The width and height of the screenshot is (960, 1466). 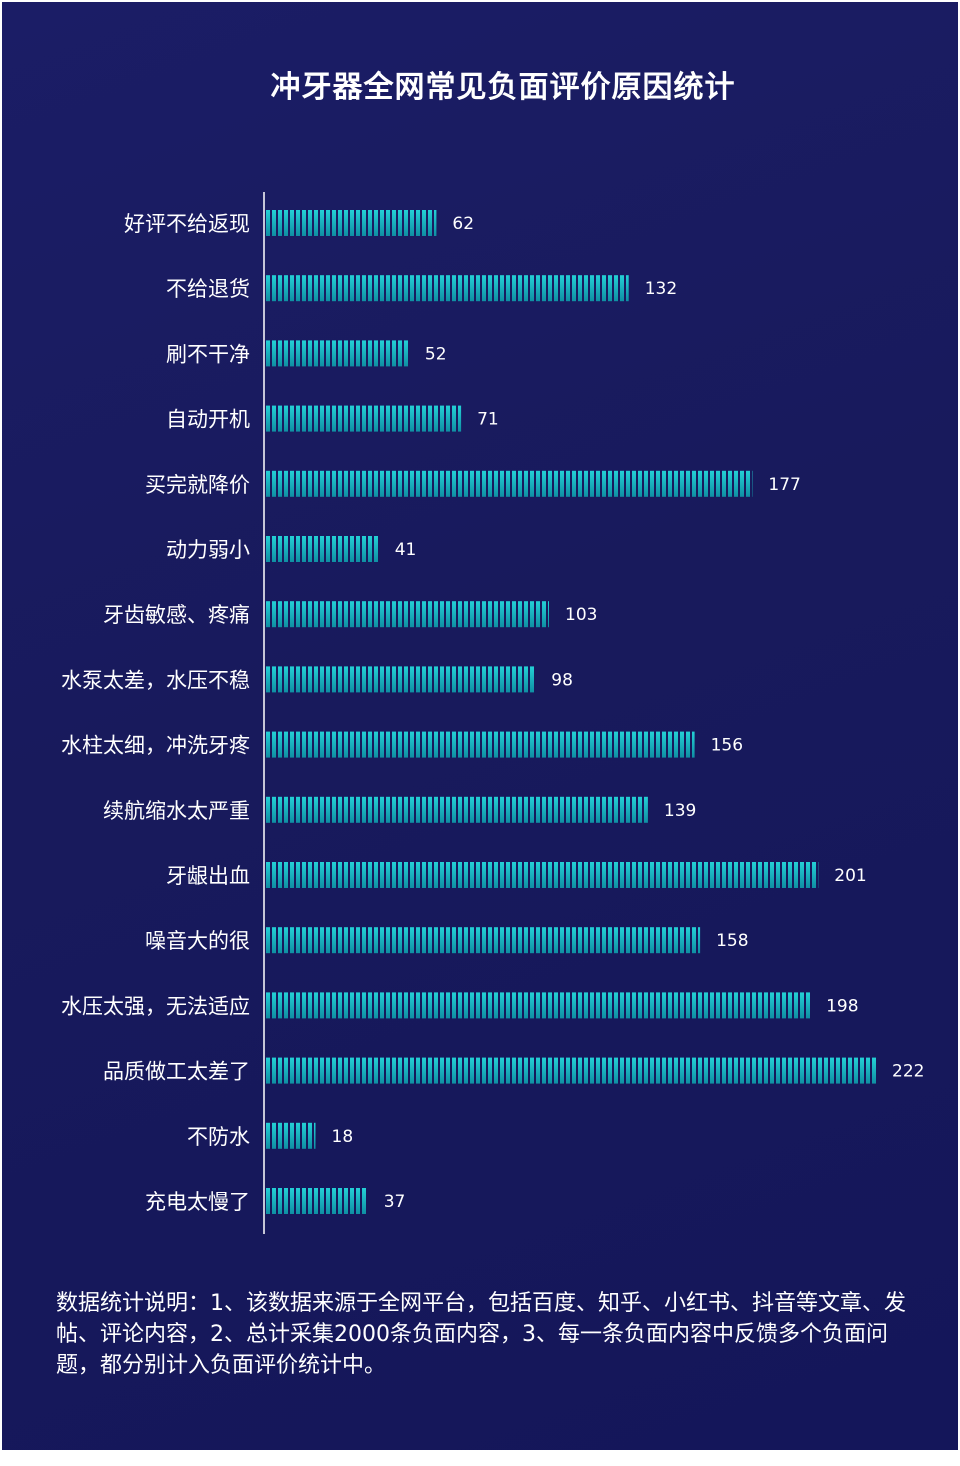 I want to click on category-label: 好评不给返现, so click(x=187, y=224).